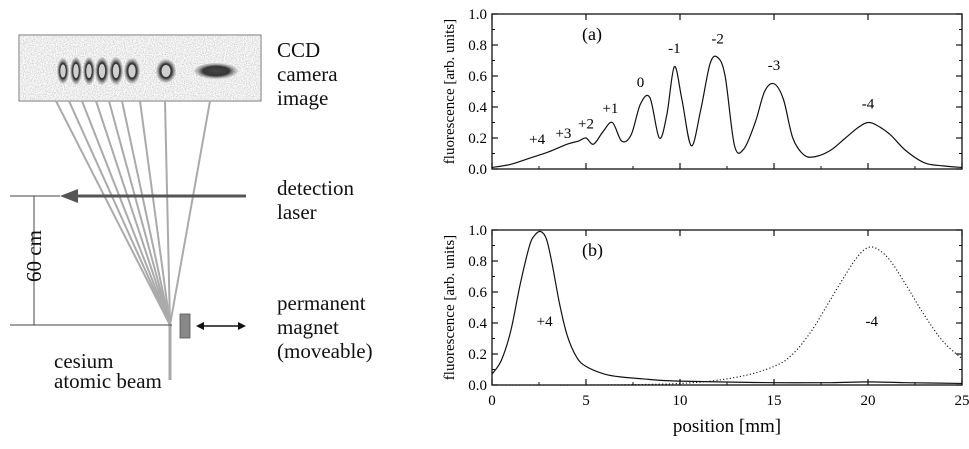 This screenshot has width=969, height=449. What do you see at coordinates (592, 250) in the screenshot?
I see `panel-label: (b)` at bounding box center [592, 250].